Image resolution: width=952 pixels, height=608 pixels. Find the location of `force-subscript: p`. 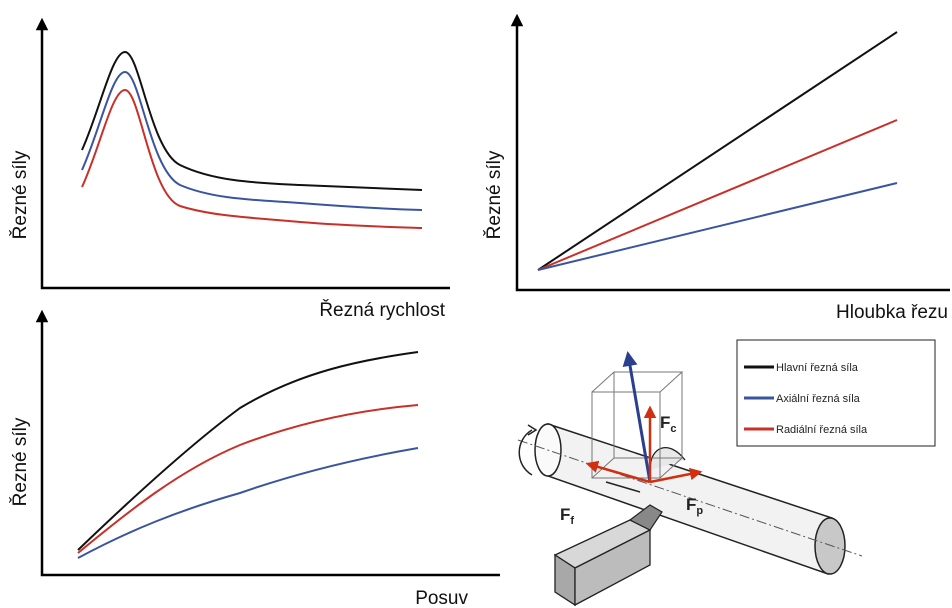

force-subscript: p is located at coordinates (699, 511).